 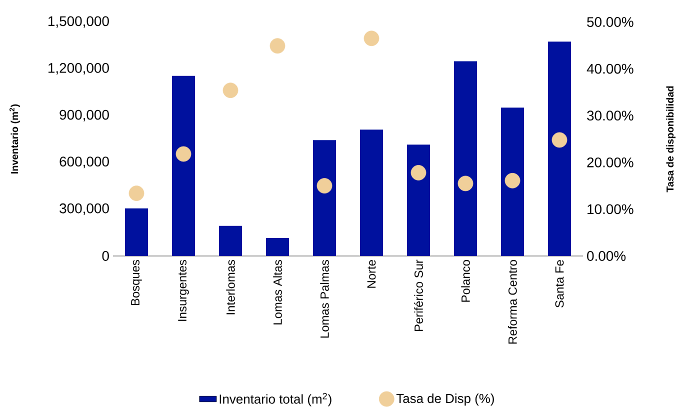 I want to click on legend-label: Tasa de Disp (%), so click(x=445, y=400).